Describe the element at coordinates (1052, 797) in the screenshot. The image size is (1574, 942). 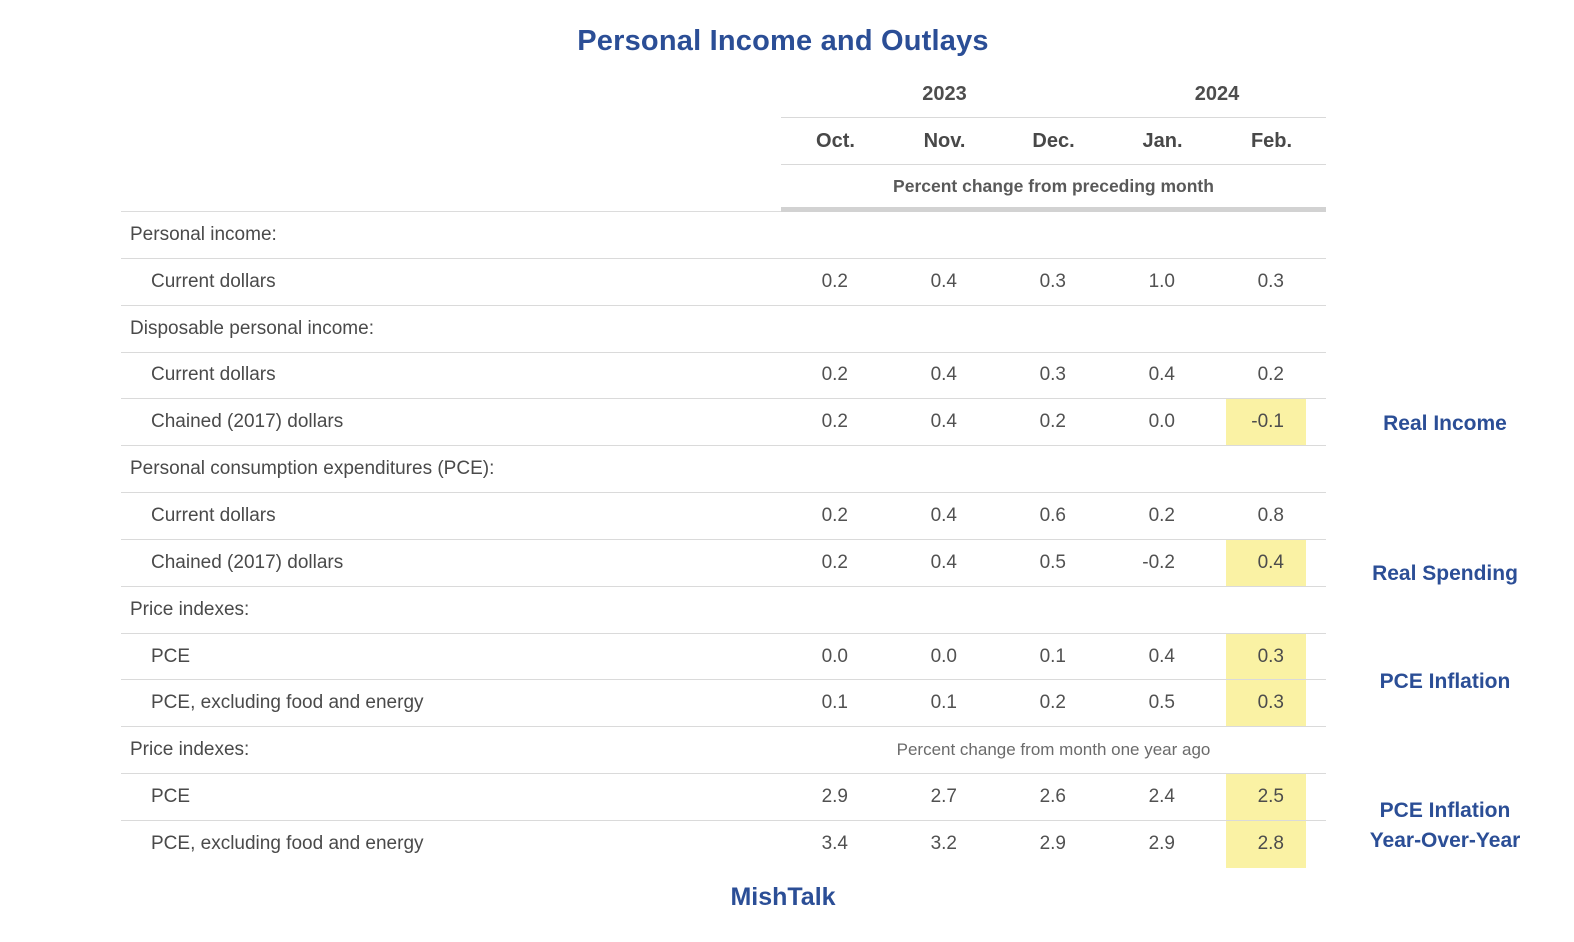
I see `value-cell: 2.6` at that location.